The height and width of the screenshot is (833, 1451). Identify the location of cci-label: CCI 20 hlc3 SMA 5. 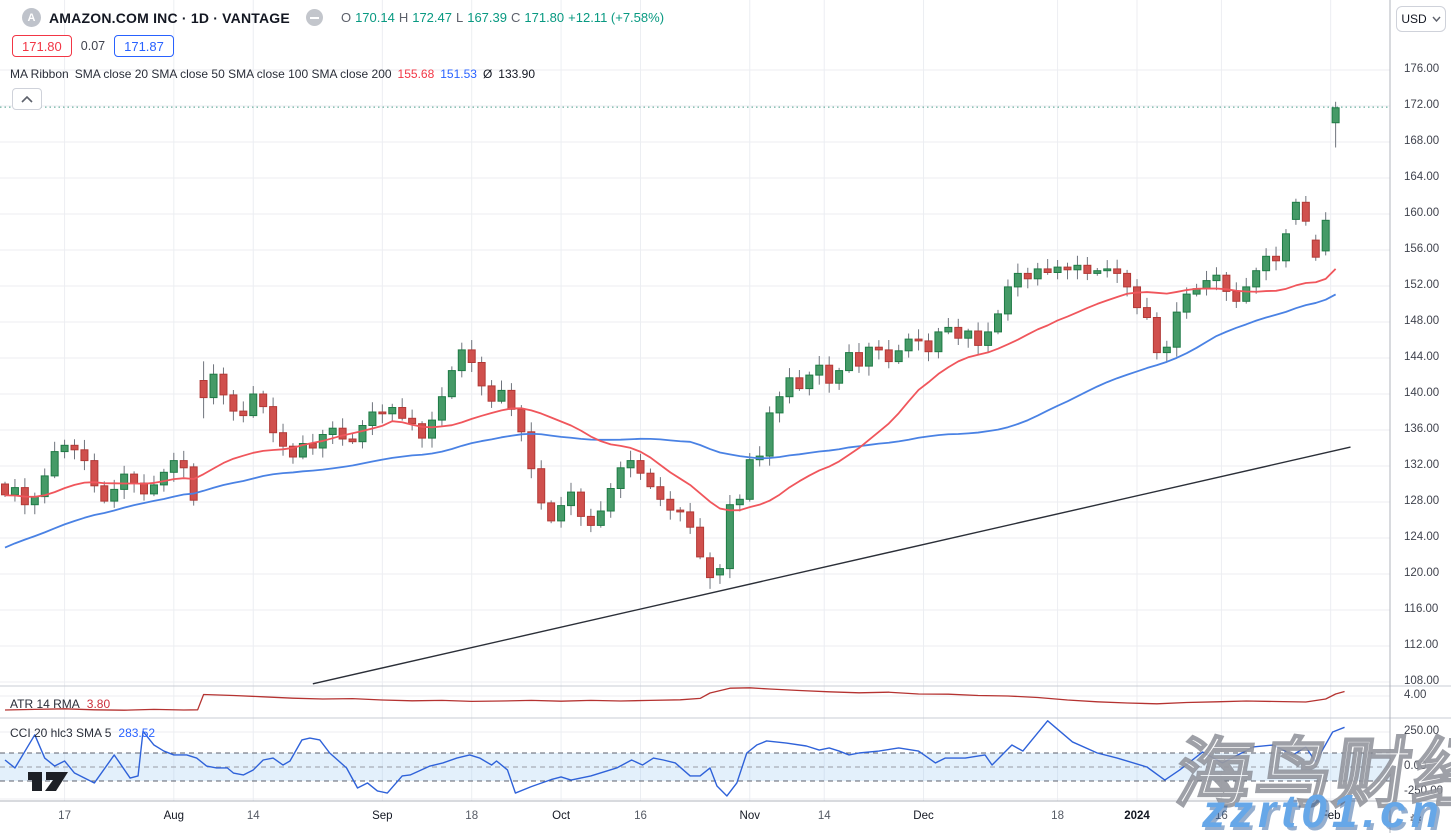
(61, 733).